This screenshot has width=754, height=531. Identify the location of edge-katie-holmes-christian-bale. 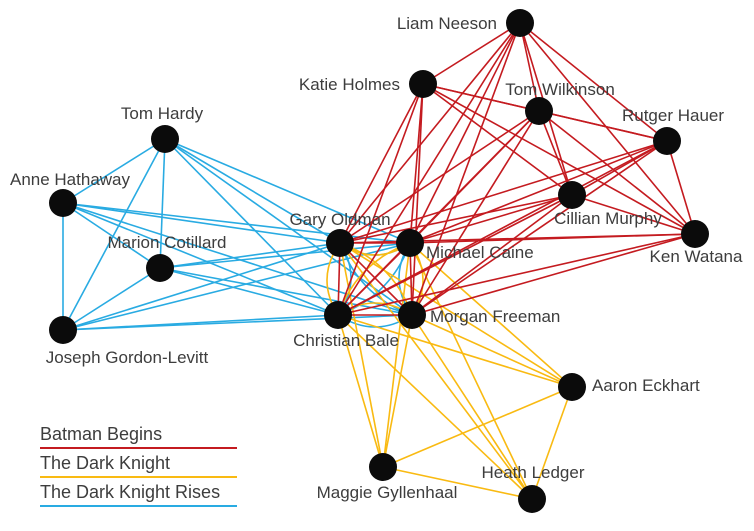
(380, 199).